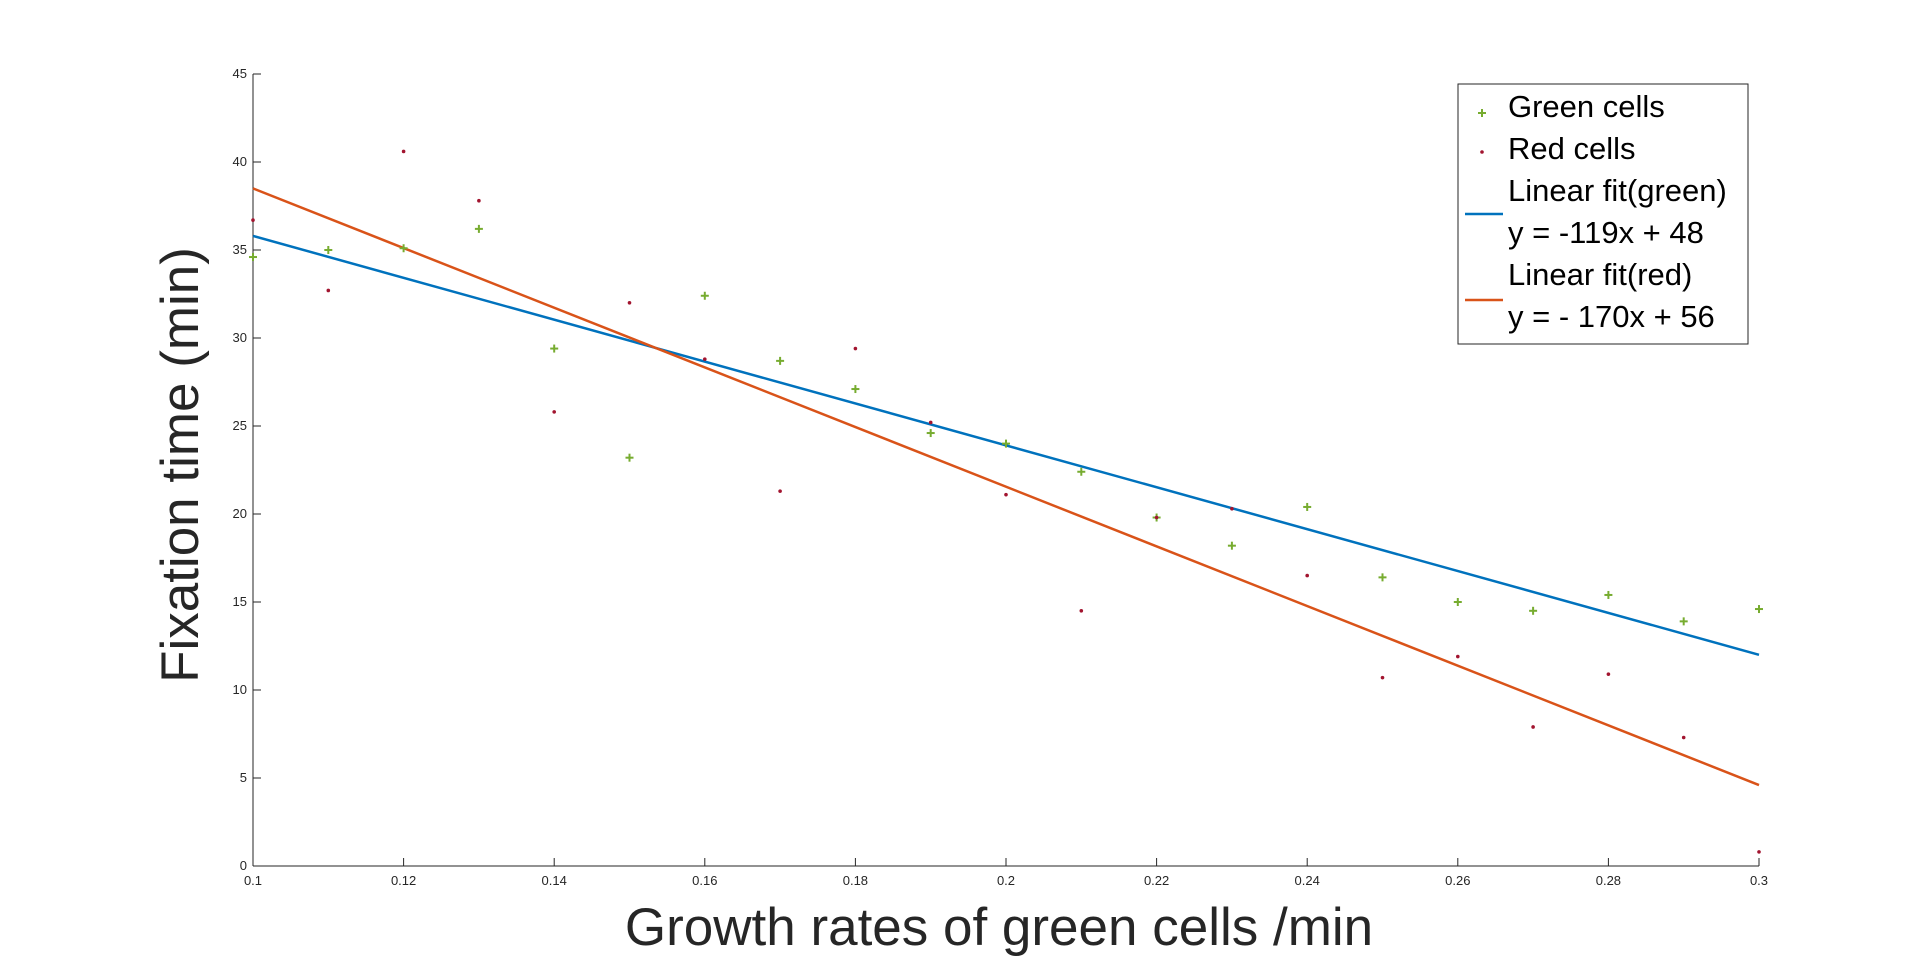  What do you see at coordinates (1606, 232) in the screenshot?
I see `legend-entry-text: y = -119x + 48` at bounding box center [1606, 232].